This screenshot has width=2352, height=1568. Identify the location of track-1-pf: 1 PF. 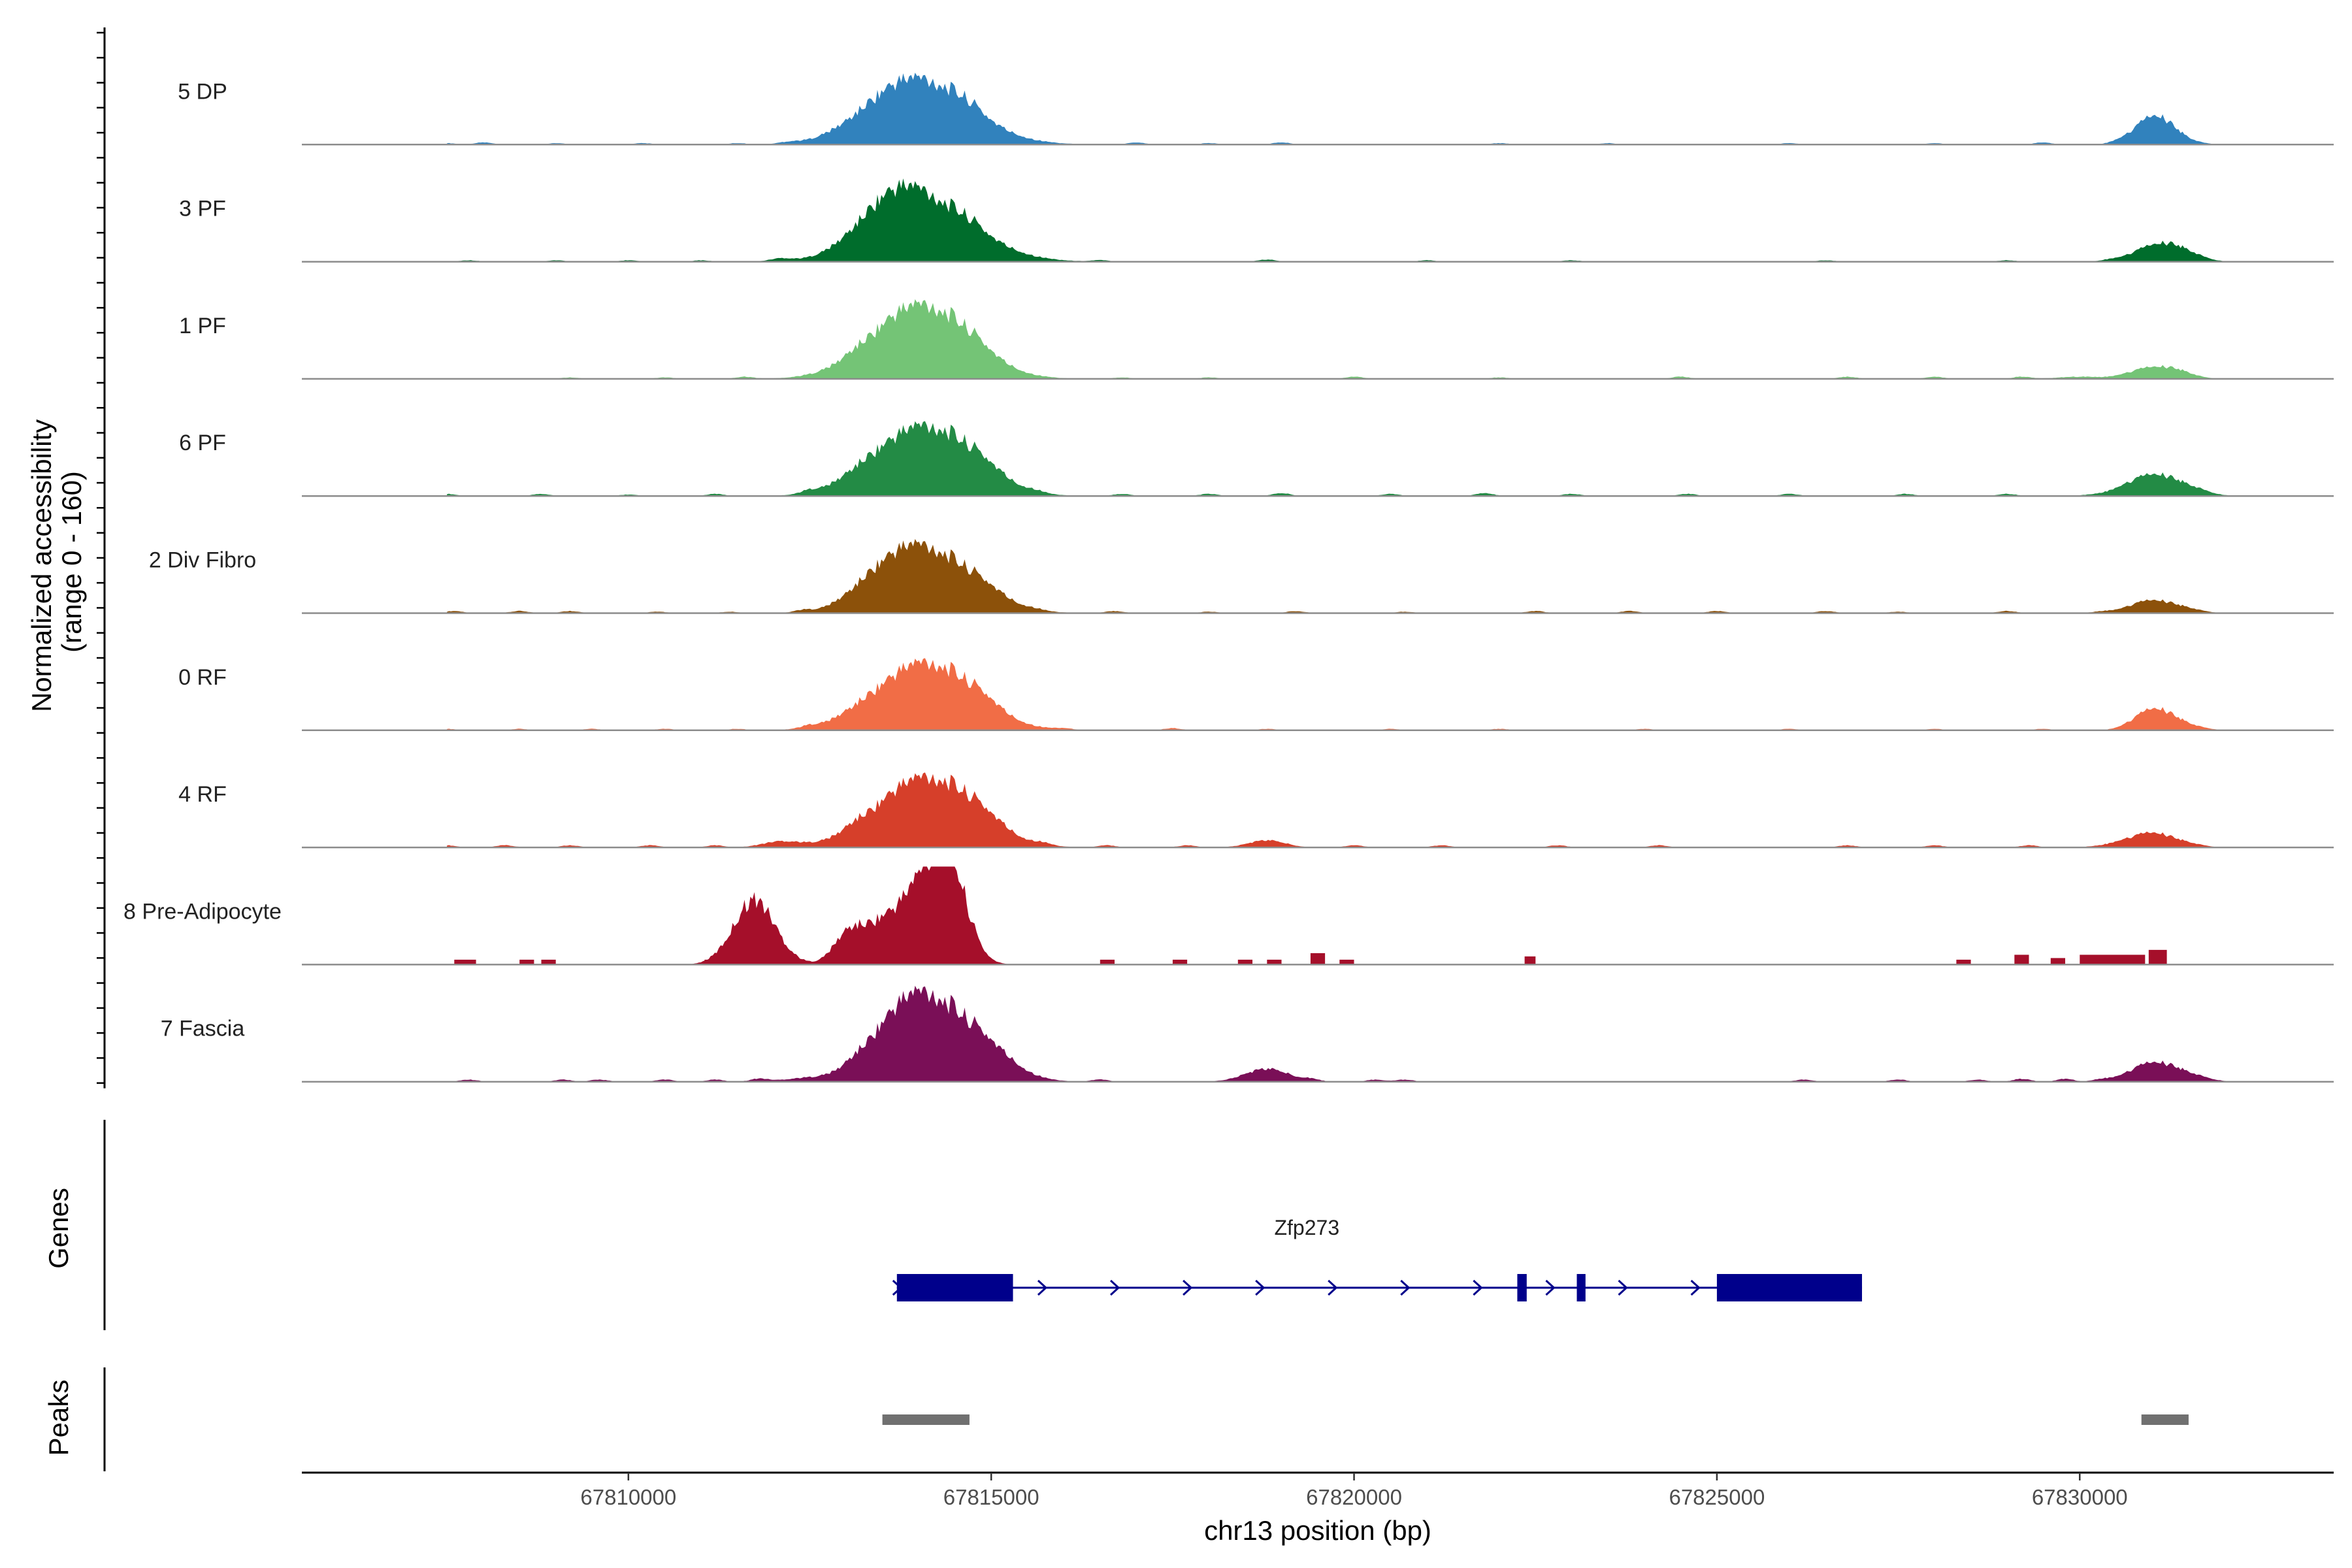
(1256, 339).